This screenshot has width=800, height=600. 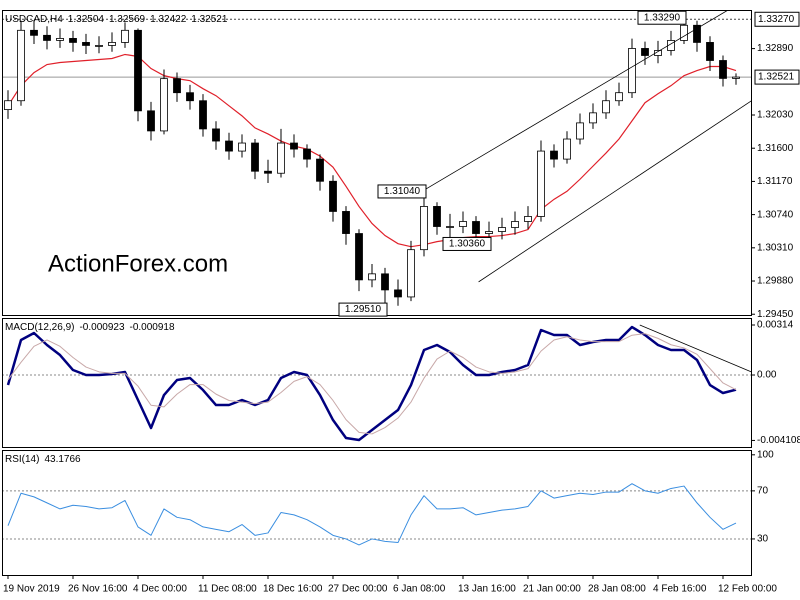 I want to click on panel-header: USDCAD,H4 1.32504 1.32569 1.32422 1.32521, so click(x=116, y=19).